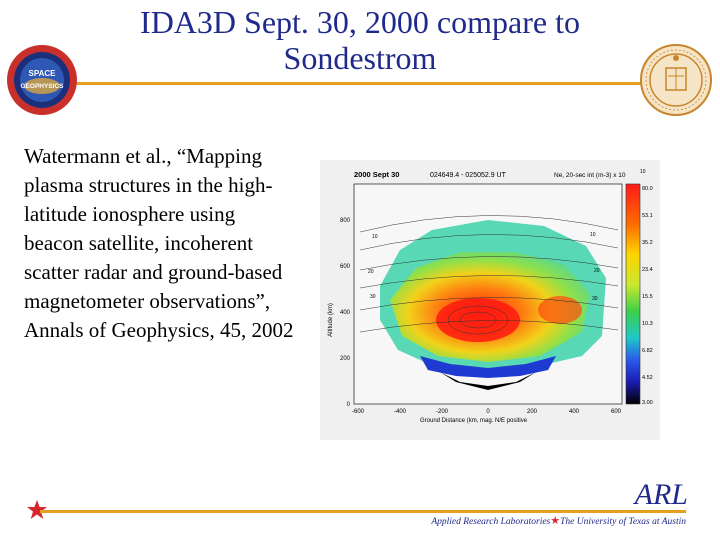  What do you see at coordinates (647, 189) in the screenshot?
I see `colorbar-tick-80: 80.0` at bounding box center [647, 189].